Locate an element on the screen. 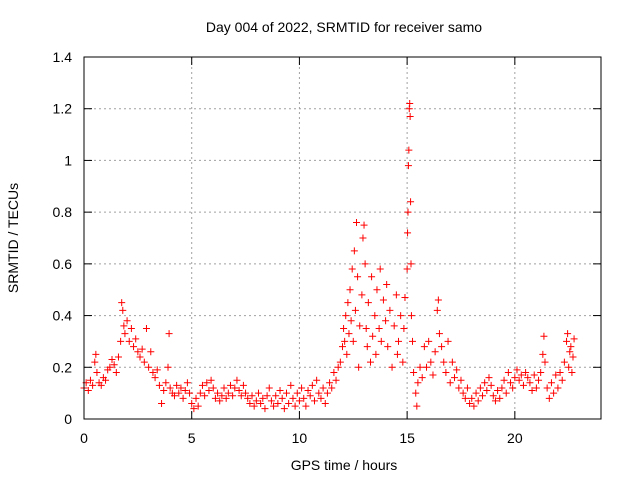 The width and height of the screenshot is (640, 480). y-axis-label: SRMTID / TECUs is located at coordinates (13, 238).